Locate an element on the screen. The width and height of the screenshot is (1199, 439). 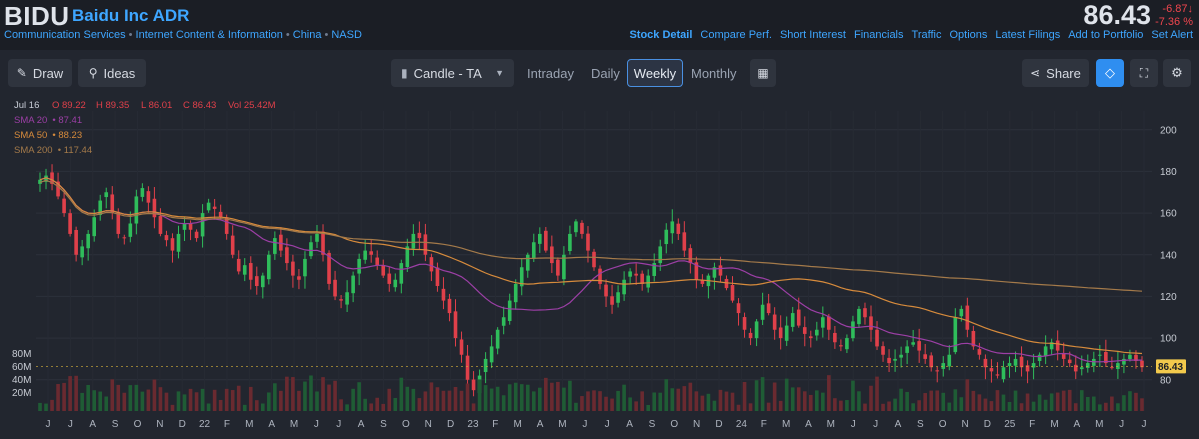
x-axis-label: F is located at coordinates (227, 424).